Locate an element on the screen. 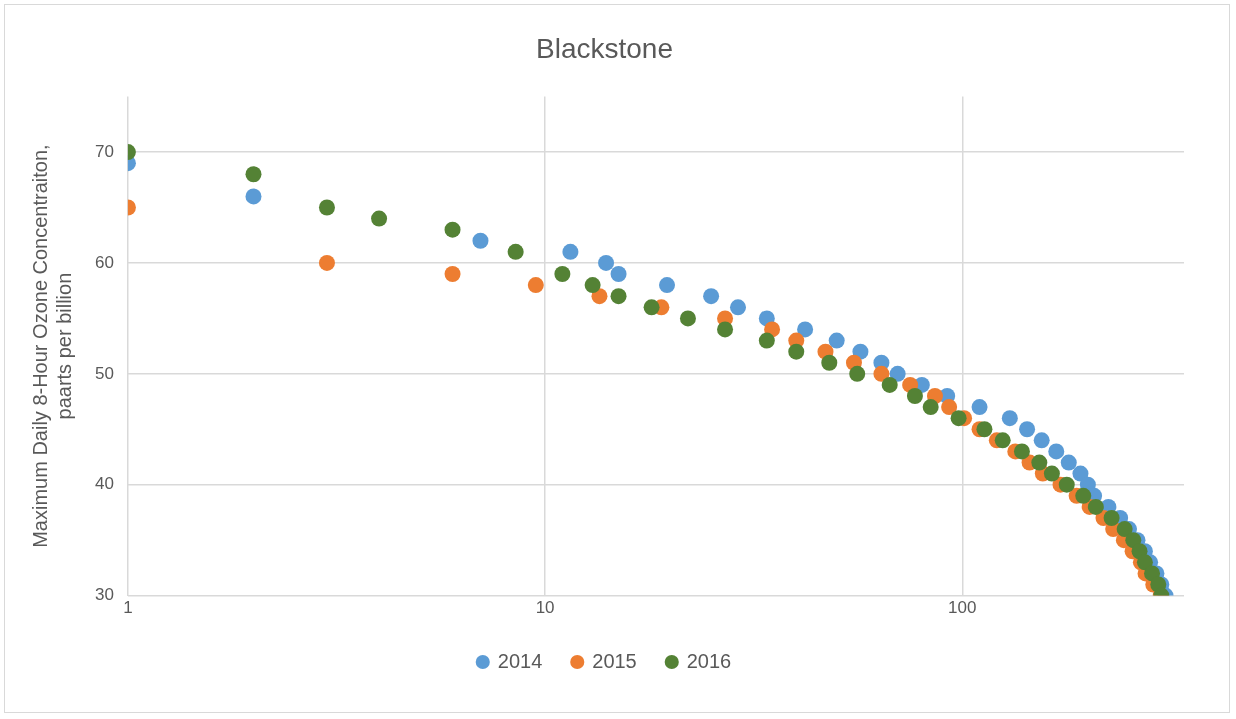 This screenshot has height=719, width=1236. y-tick-label: 70 is located at coordinates (104, 151).